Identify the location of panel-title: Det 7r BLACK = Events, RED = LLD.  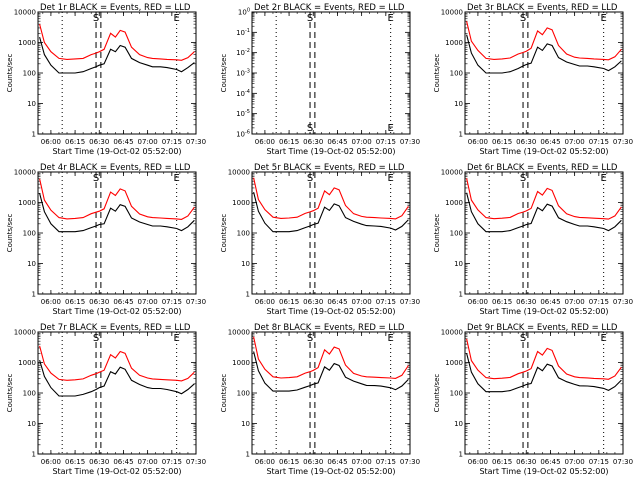
(115, 328).